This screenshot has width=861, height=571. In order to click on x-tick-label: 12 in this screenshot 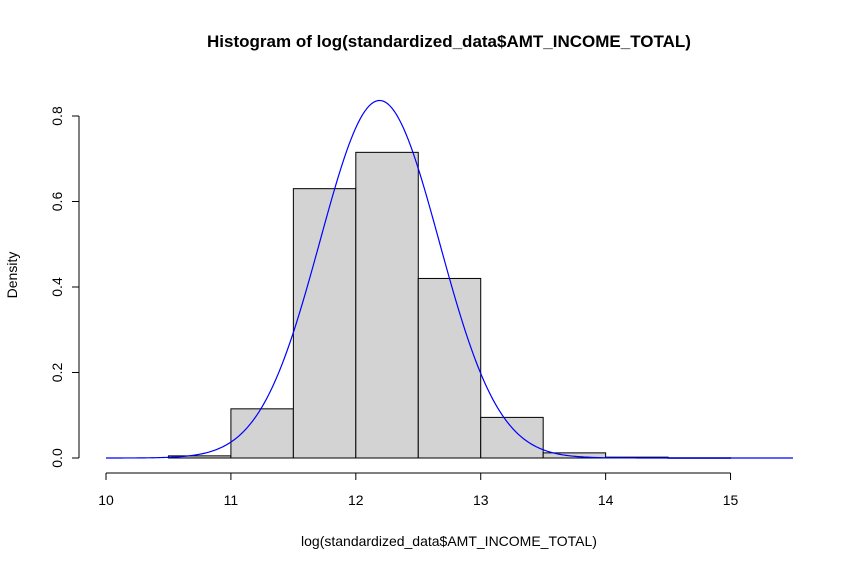, I will do `click(356, 500)`.